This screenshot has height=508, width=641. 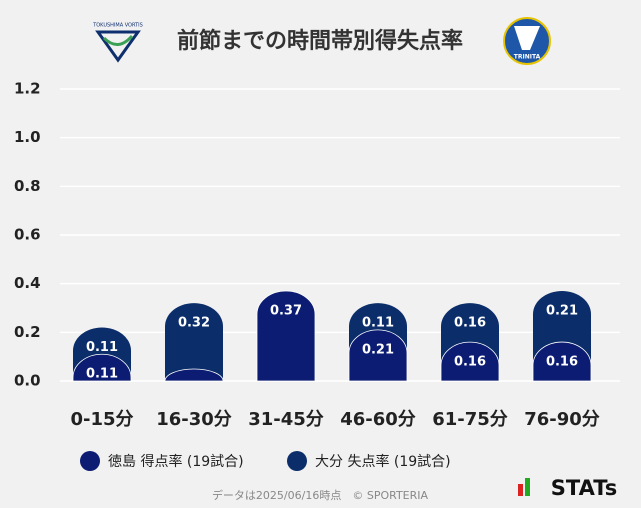 What do you see at coordinates (117, 26) in the screenshot?
I see `logo-text: TOKUSHIMA VORTIS` at bounding box center [117, 26].